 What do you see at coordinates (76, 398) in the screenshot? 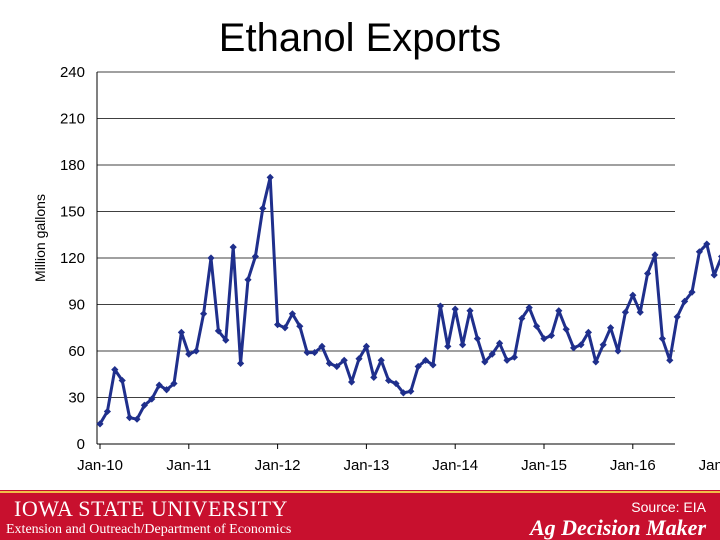
I see `y-tick-label: 30` at bounding box center [76, 398].